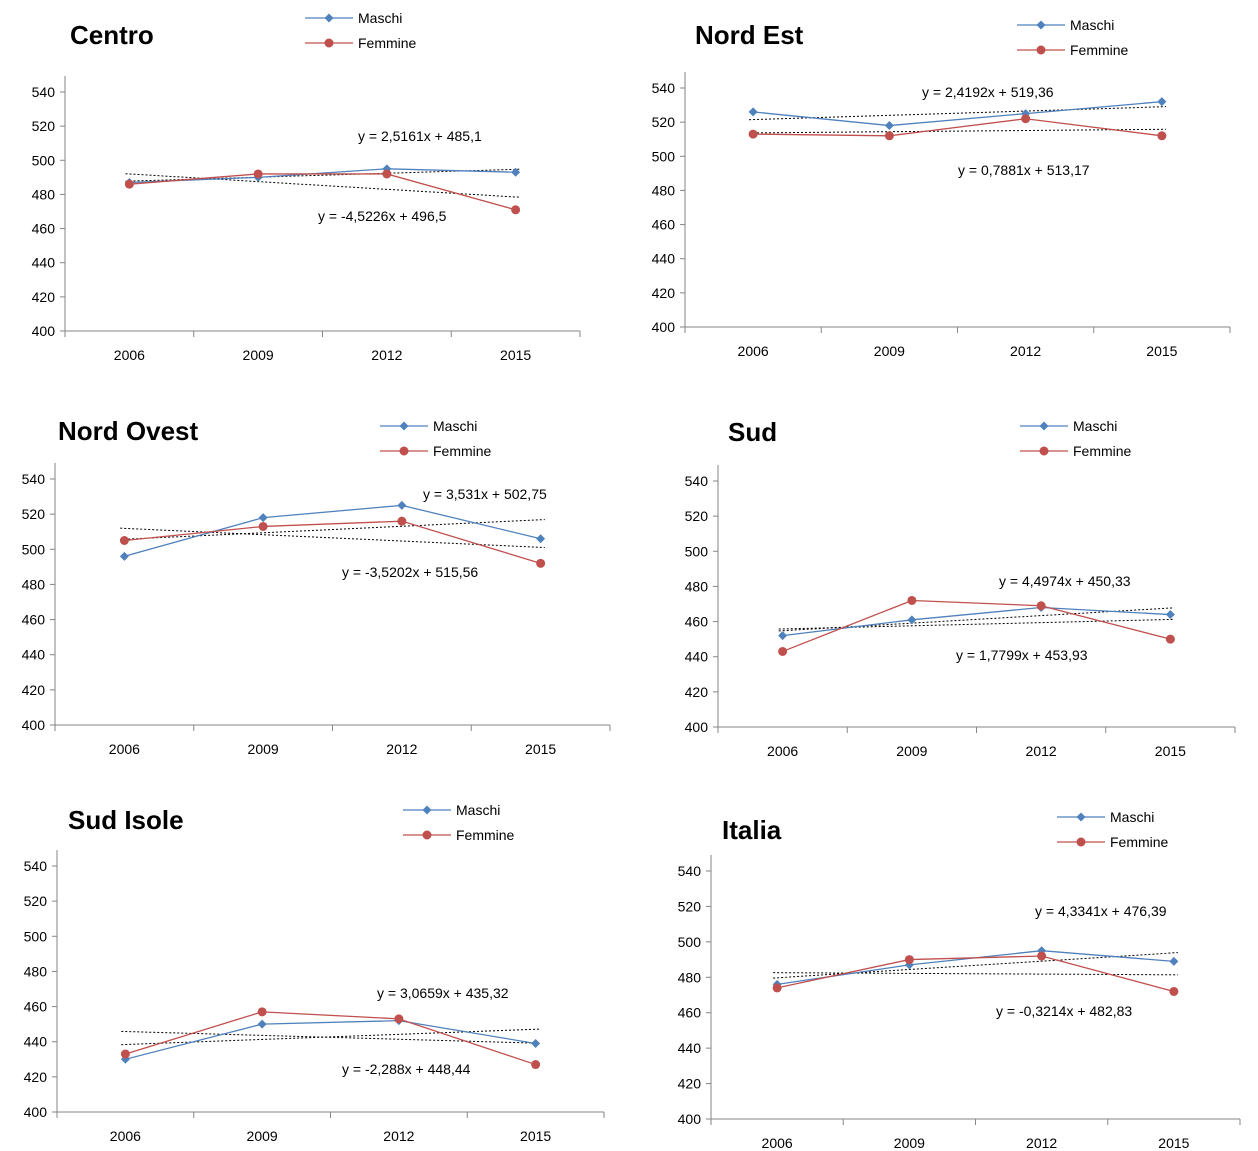  I want to click on chart-title: Sud Isole, so click(126, 820).